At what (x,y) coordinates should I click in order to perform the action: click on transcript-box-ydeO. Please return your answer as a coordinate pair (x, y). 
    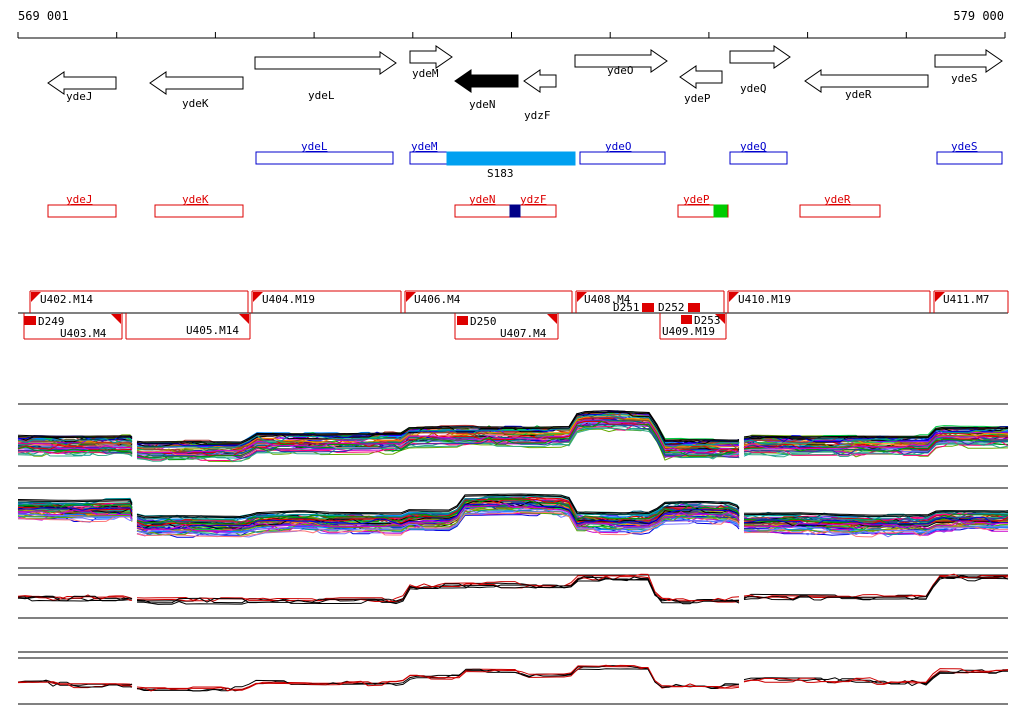
    Looking at the image, I should click on (622, 158).